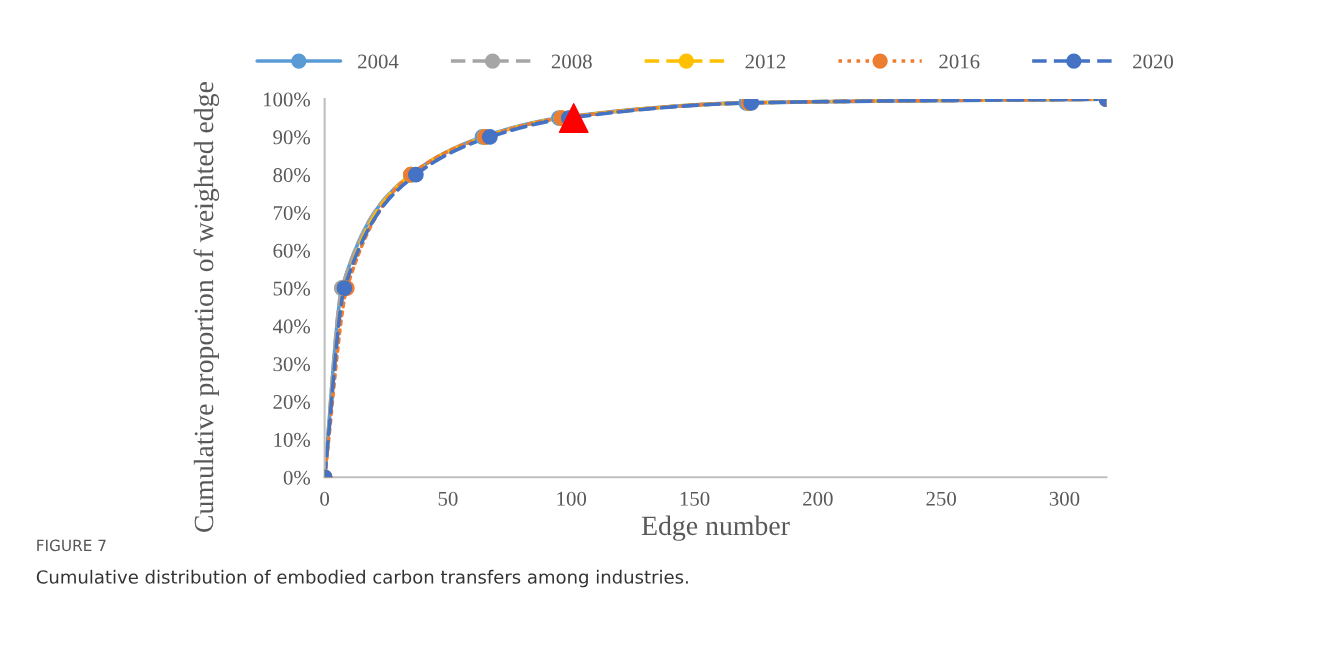  What do you see at coordinates (292, 439) in the screenshot?
I see `y-tick-label: 10%` at bounding box center [292, 439].